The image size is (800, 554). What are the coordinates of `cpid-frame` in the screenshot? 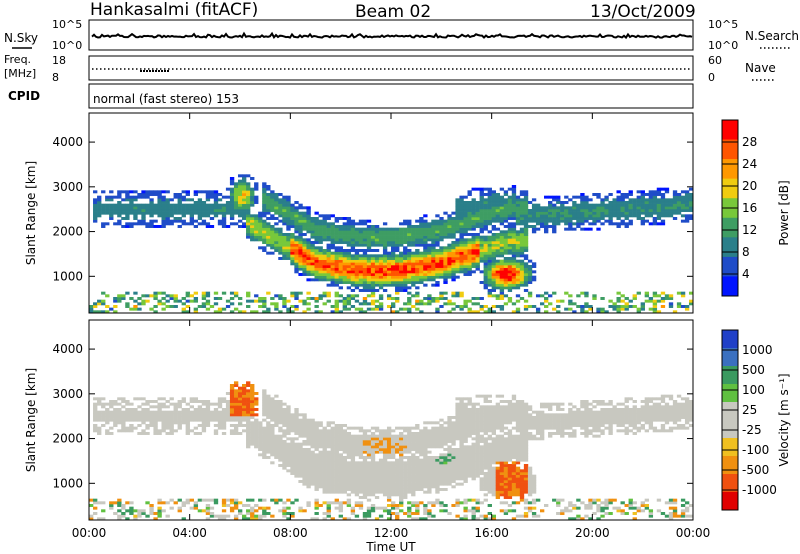 It's located at (391, 96).